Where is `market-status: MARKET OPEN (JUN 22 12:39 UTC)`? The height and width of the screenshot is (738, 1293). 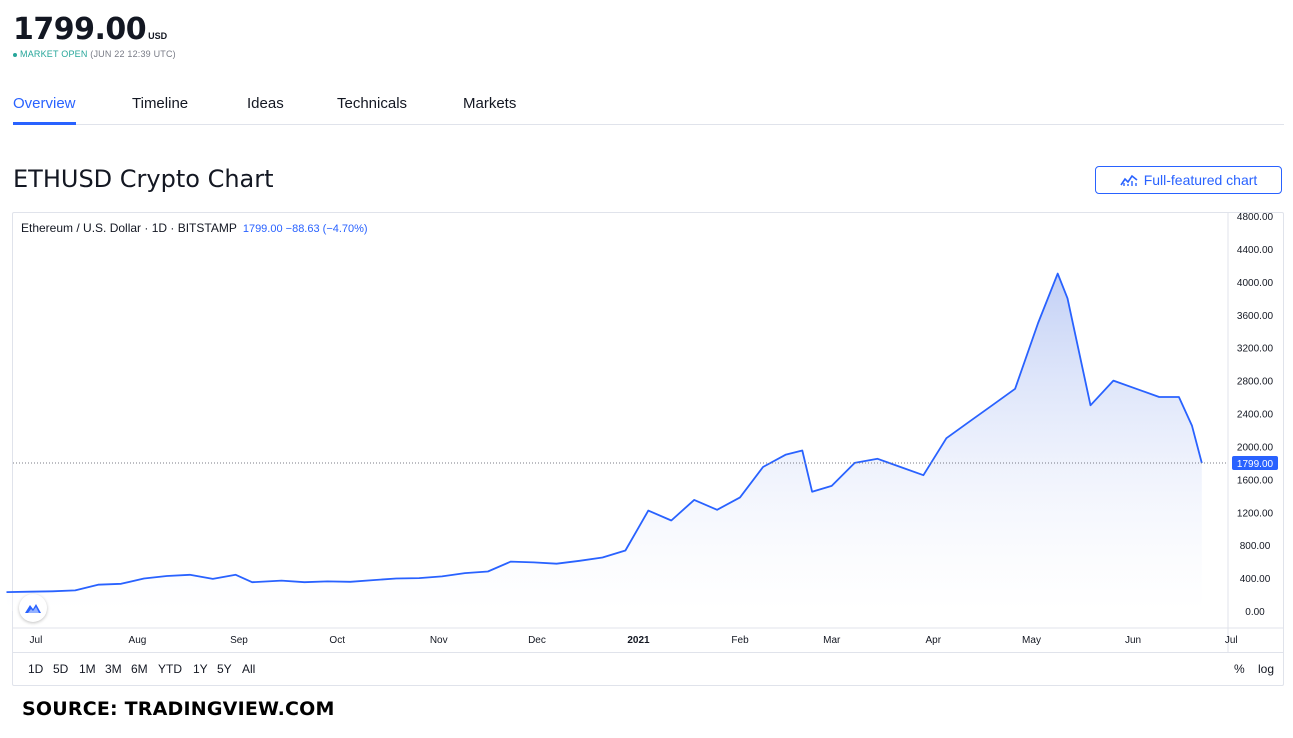
market-status: MARKET OPEN (JUN 22 12:39 UTC) is located at coordinates (94, 54).